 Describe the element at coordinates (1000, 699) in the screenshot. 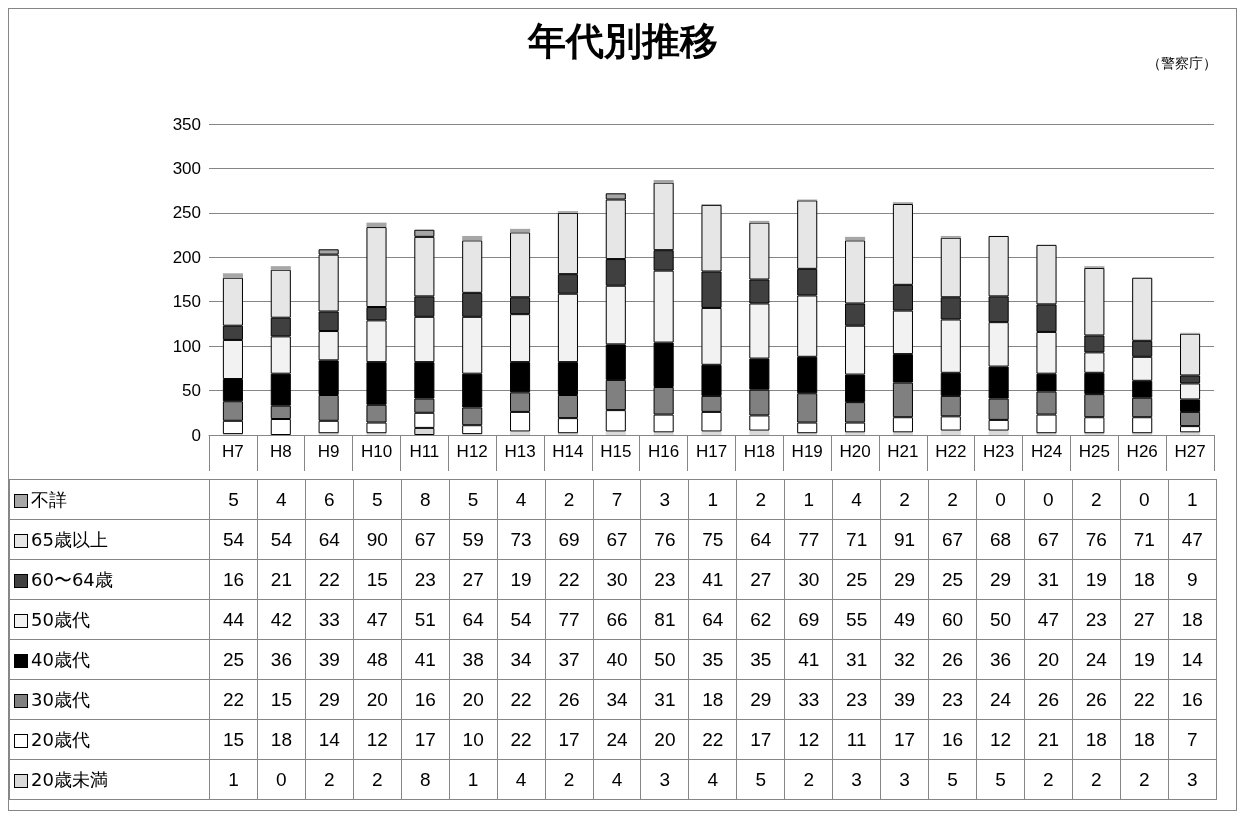

I see `data-label: 24` at that location.